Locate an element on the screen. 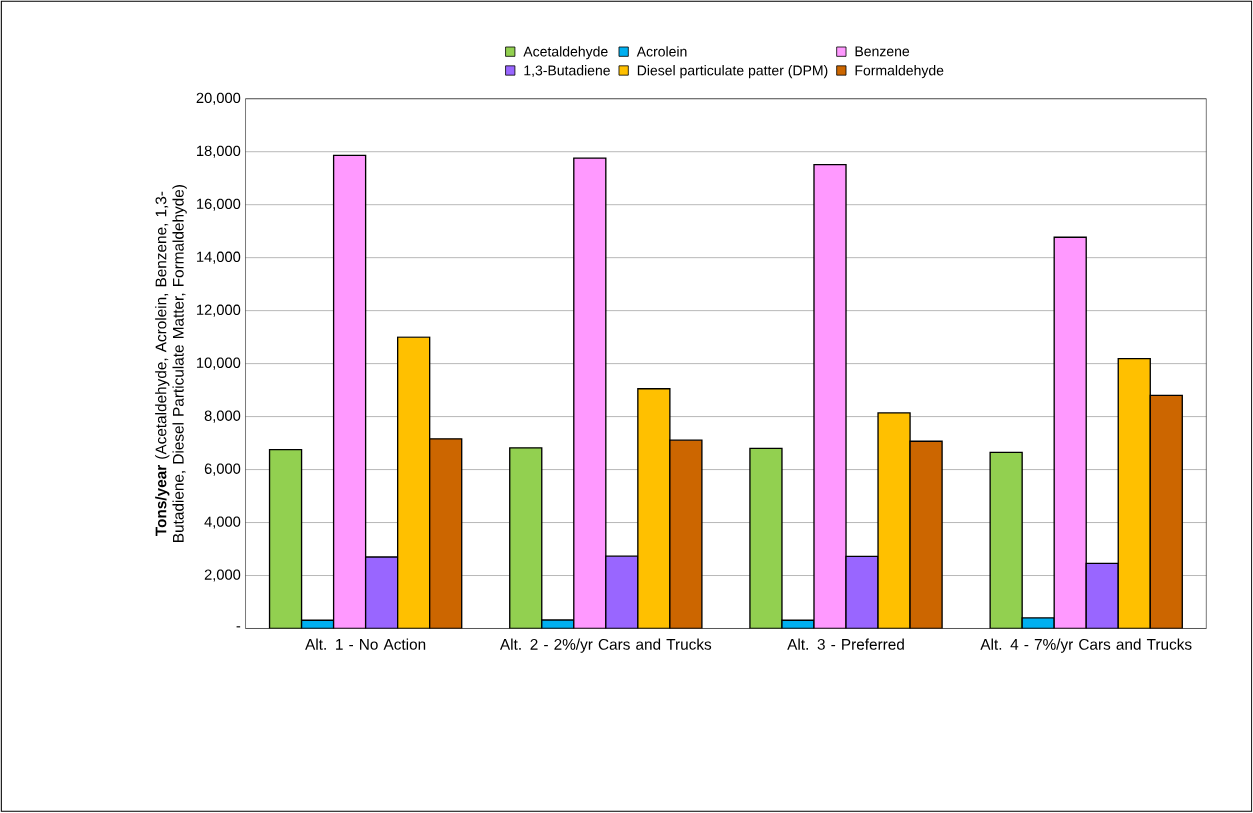 This screenshot has width=1253, height=813. y-tick-label: 18,000 is located at coordinates (219, 151).